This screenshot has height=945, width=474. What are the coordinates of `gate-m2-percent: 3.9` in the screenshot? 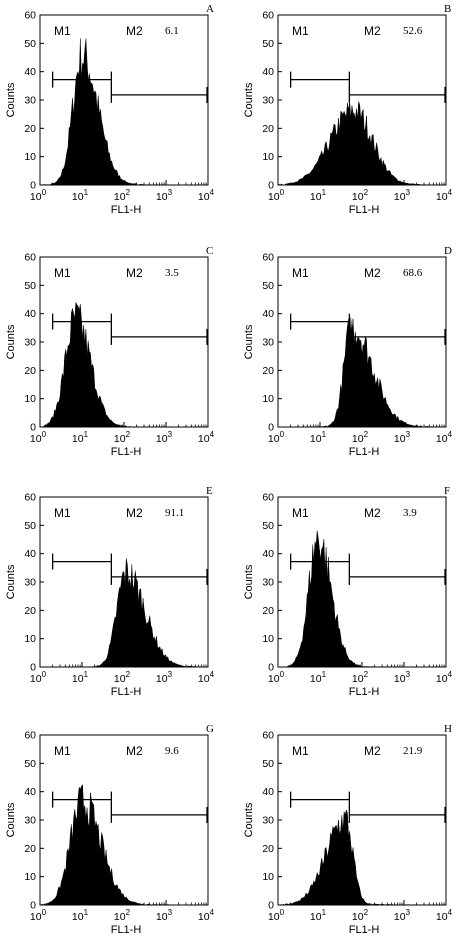 It's located at (410, 513).